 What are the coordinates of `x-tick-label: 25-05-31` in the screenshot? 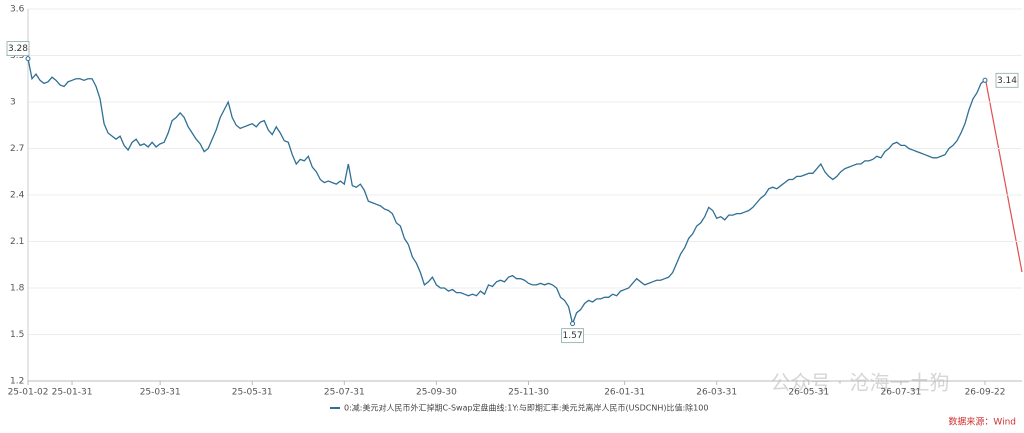 It's located at (252, 393).